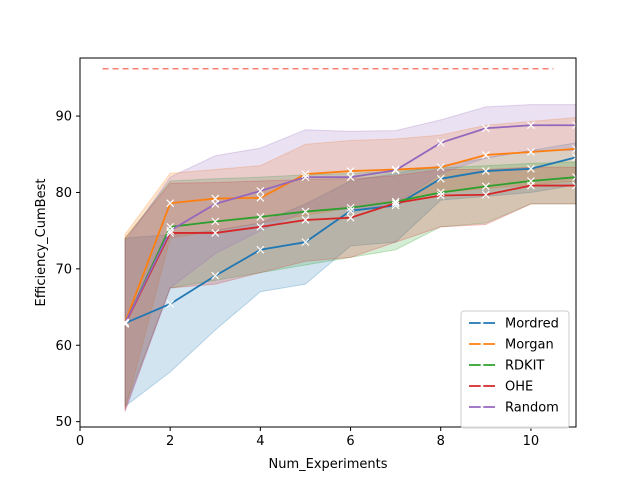  What do you see at coordinates (260, 441) in the screenshot?
I see `x-tick-label: 4` at bounding box center [260, 441].